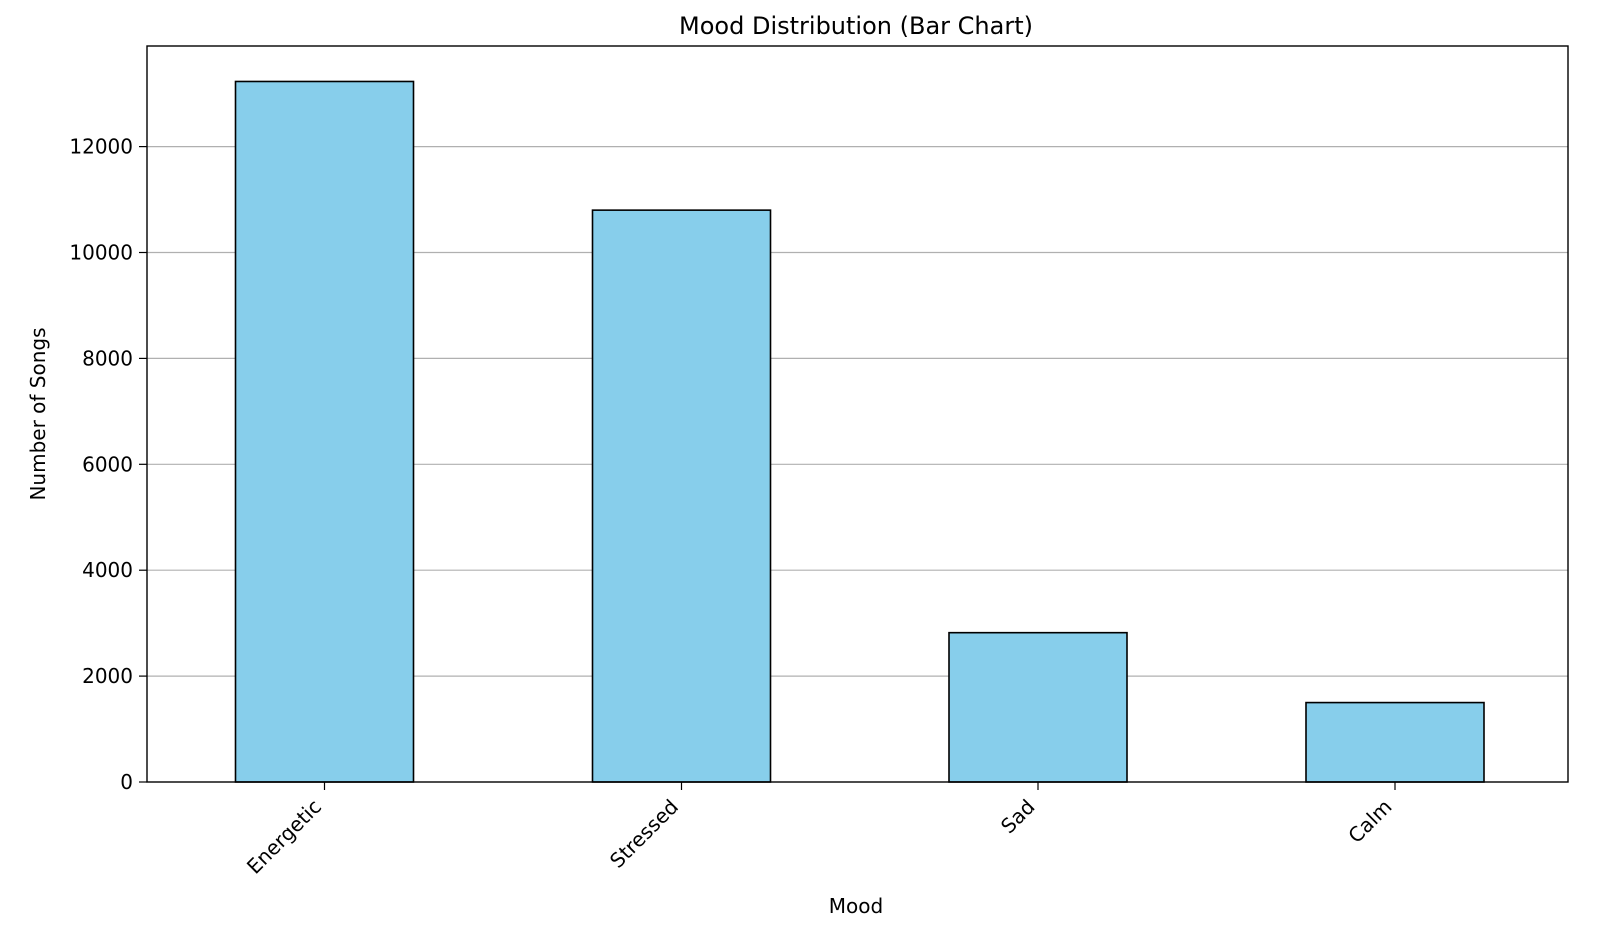 The width and height of the screenshot is (1600, 925). I want to click on x-tick-label-calm: Calm, so click(1369, 821).